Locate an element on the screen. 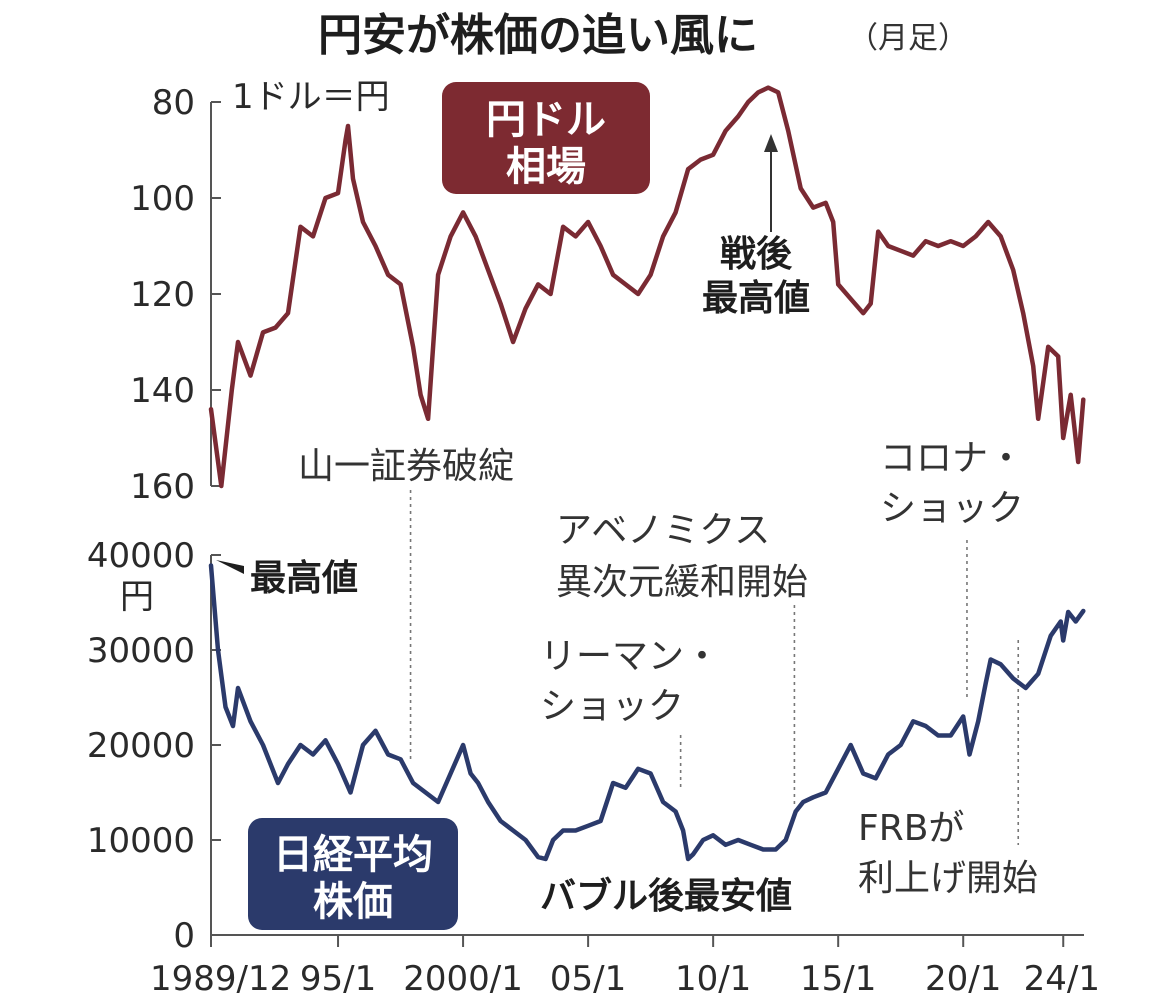 The width and height of the screenshot is (1170, 1006). bubble-low-label: バブル後最安値 is located at coordinates (666, 896).